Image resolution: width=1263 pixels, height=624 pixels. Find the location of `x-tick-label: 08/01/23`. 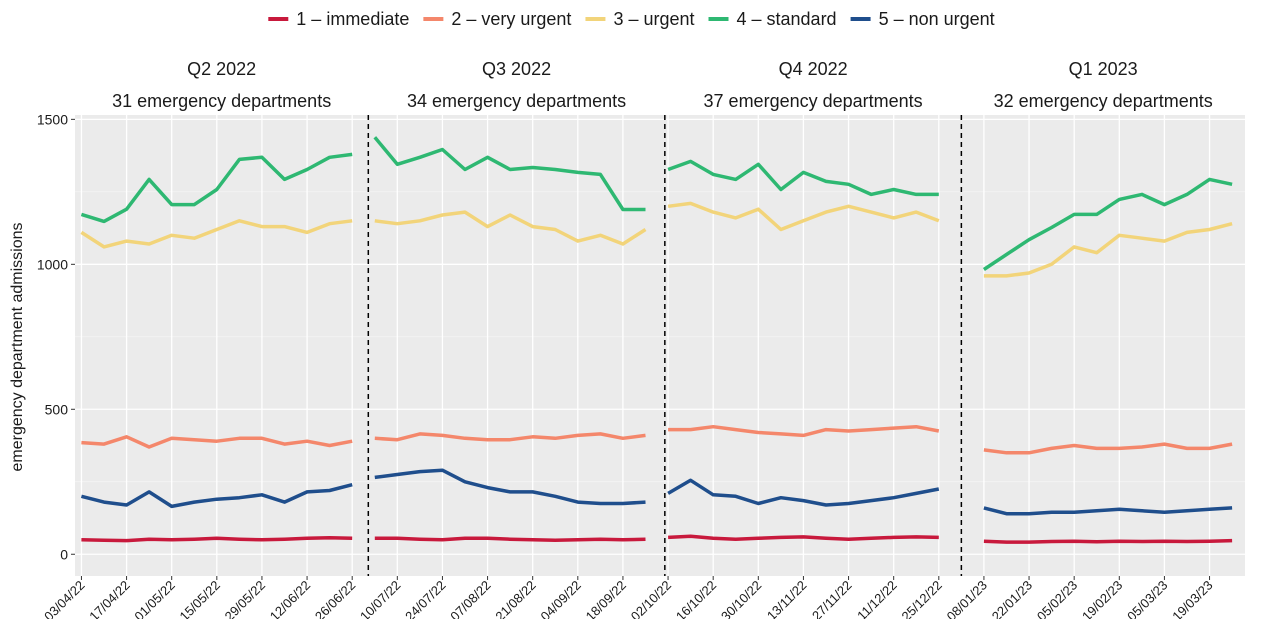

x-tick-label: 08/01/23 is located at coordinates (967, 598).